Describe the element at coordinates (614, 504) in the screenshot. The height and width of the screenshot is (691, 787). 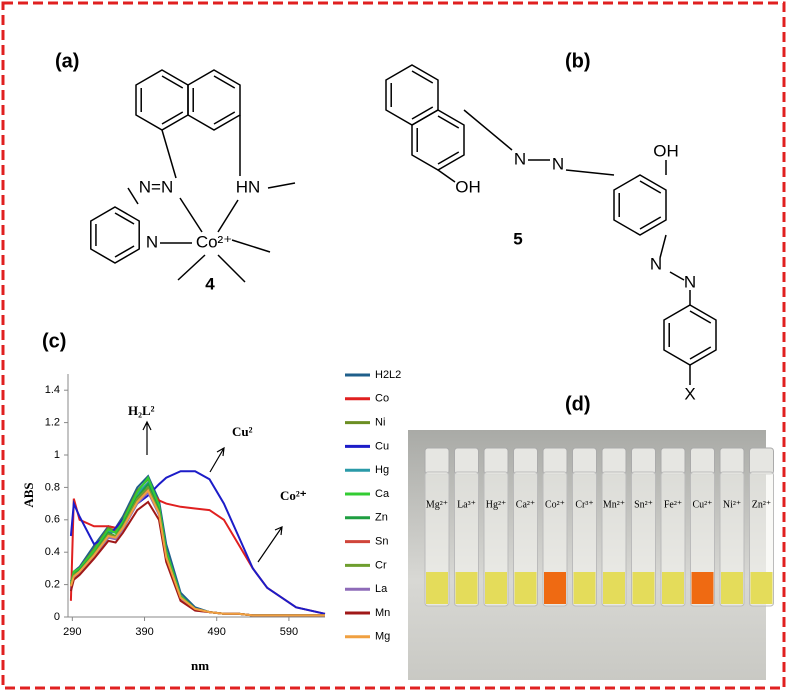
I see `ion-label: Mn²⁺` at that location.